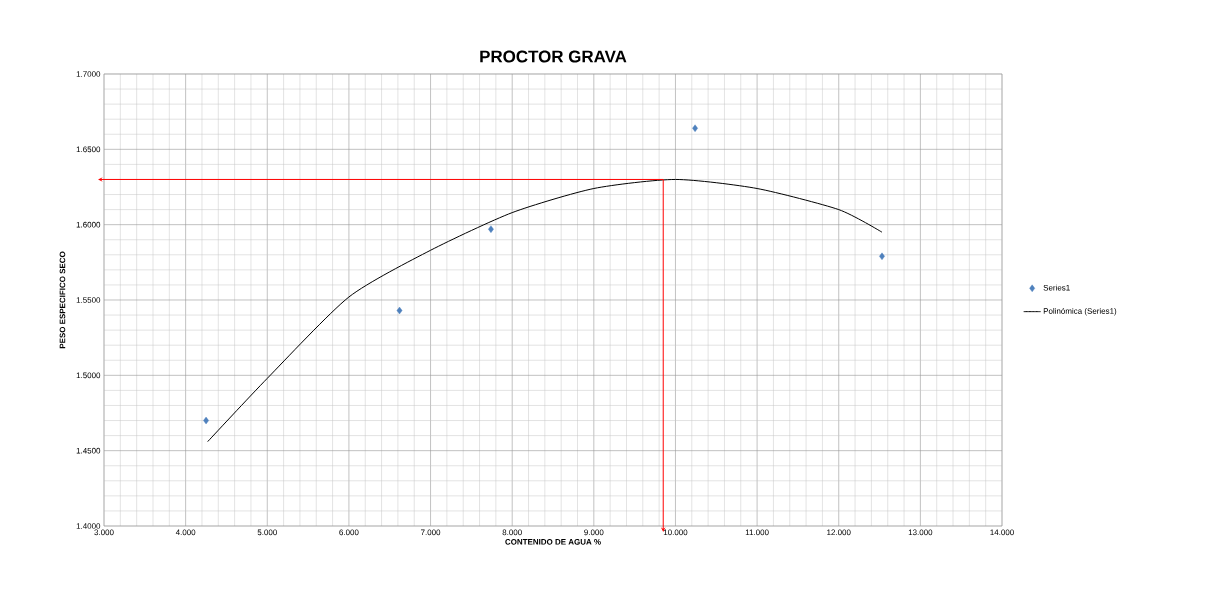 This screenshot has width=1209, height=593. I want to click on chart-title: PROCTOR GRAVA, so click(553, 56).